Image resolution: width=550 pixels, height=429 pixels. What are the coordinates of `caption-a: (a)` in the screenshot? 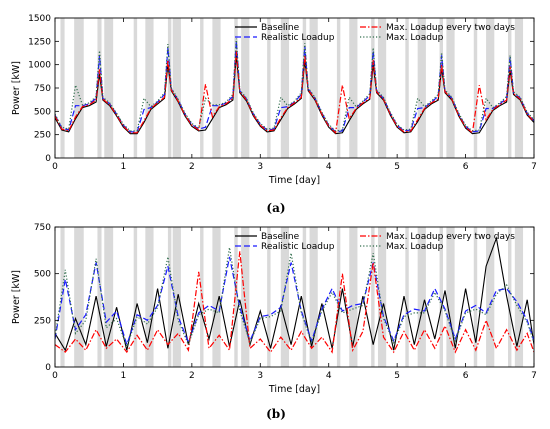 It's located at (275, 208).